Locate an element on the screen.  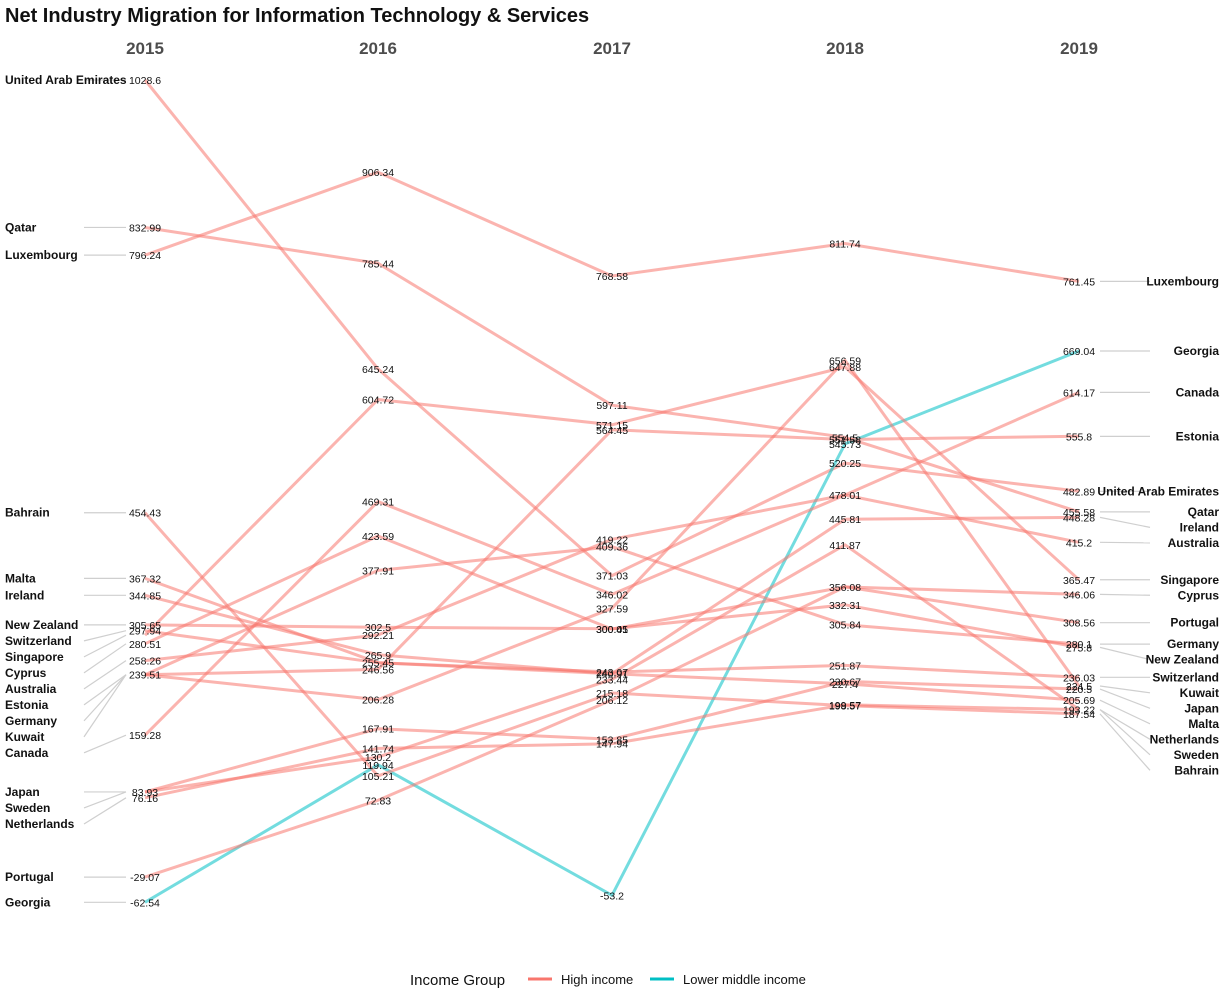
value-label-2016: 119.94 is located at coordinates (377, 766).